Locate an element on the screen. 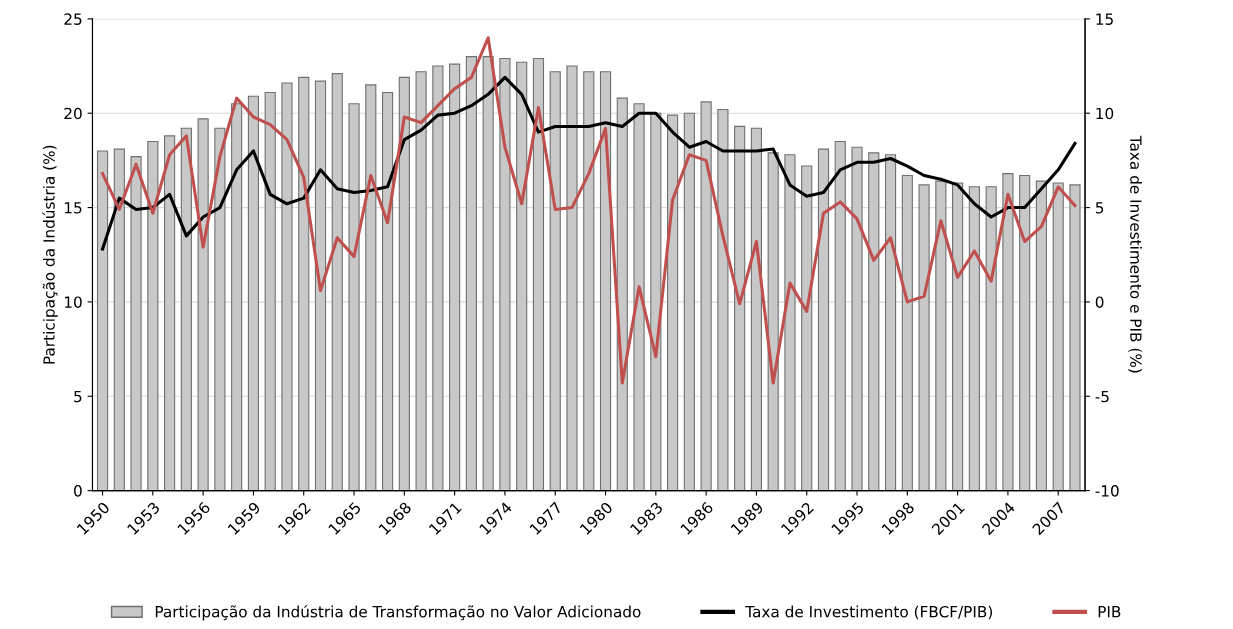 This screenshot has width=1233, height=629. y2-axis-title: Taxa de Investimento e PIB (%) is located at coordinates (1135, 254).